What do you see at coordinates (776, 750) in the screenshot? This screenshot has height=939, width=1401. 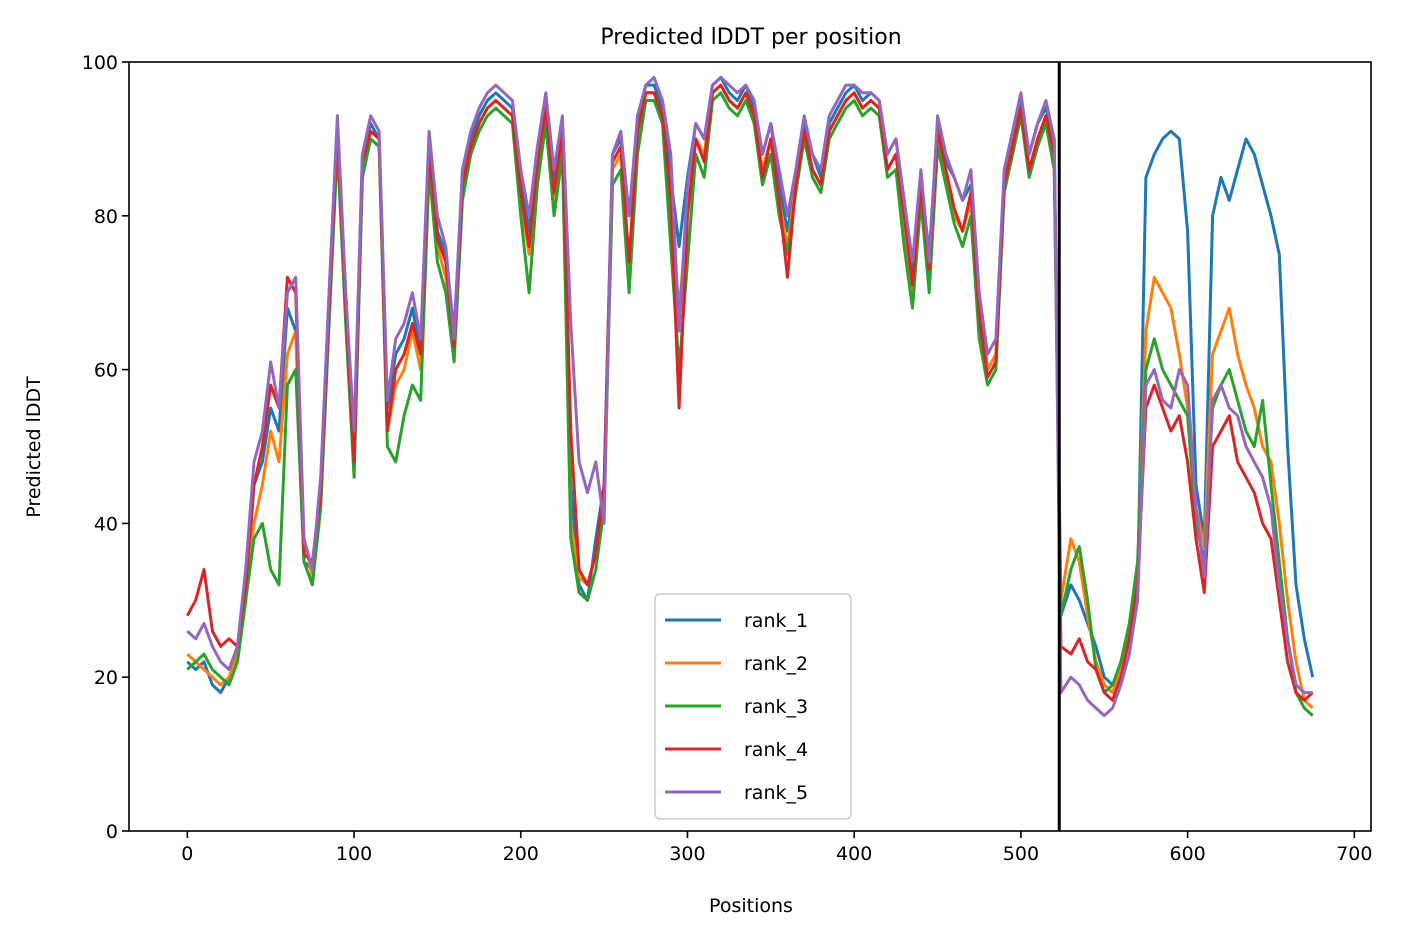 I see `legend-label-rank_4: rank_4` at bounding box center [776, 750].